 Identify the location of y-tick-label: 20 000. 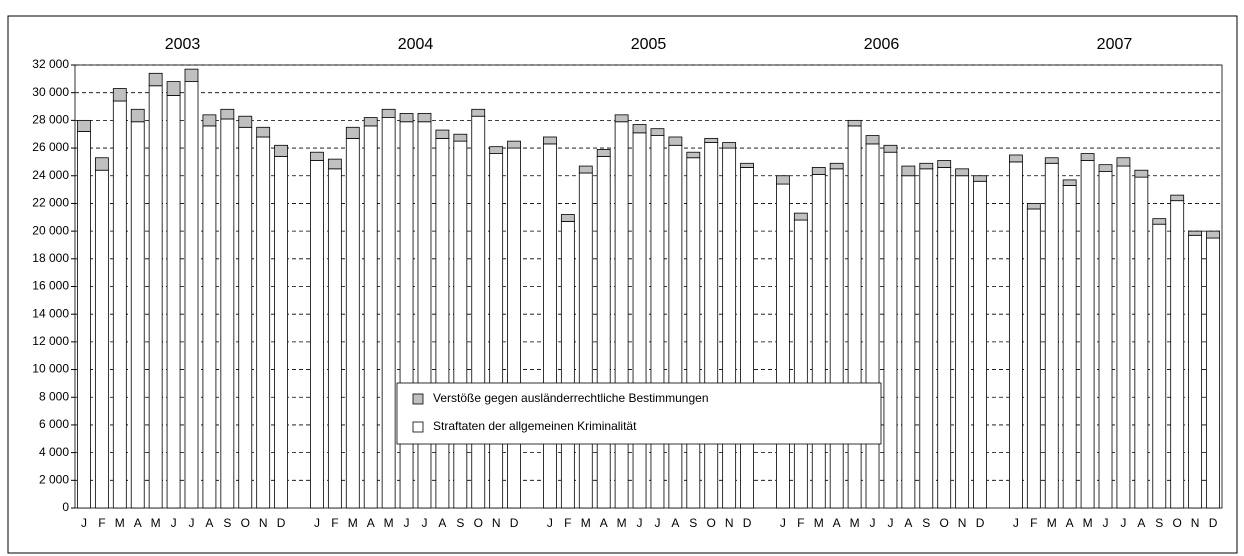
(50, 230).